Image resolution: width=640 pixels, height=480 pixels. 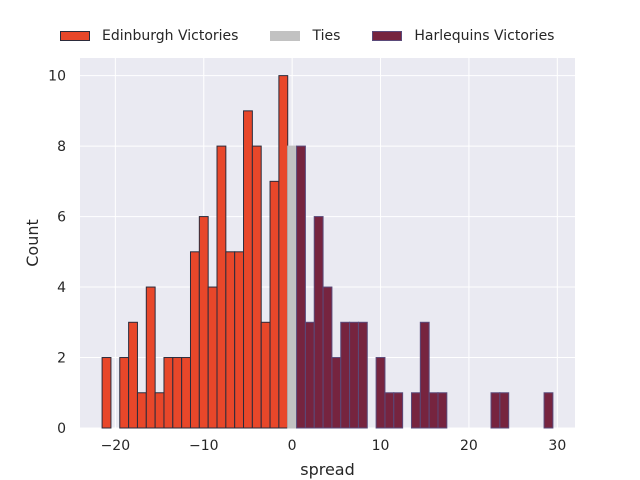 What do you see at coordinates (387, 36) in the screenshot?
I see `legend-swatch-harlequins` at bounding box center [387, 36].